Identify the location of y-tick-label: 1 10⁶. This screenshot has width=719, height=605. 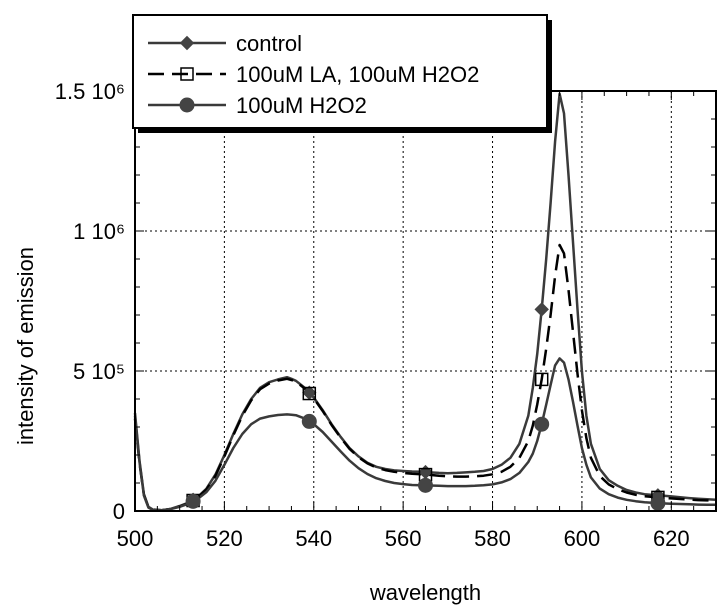
(99, 231).